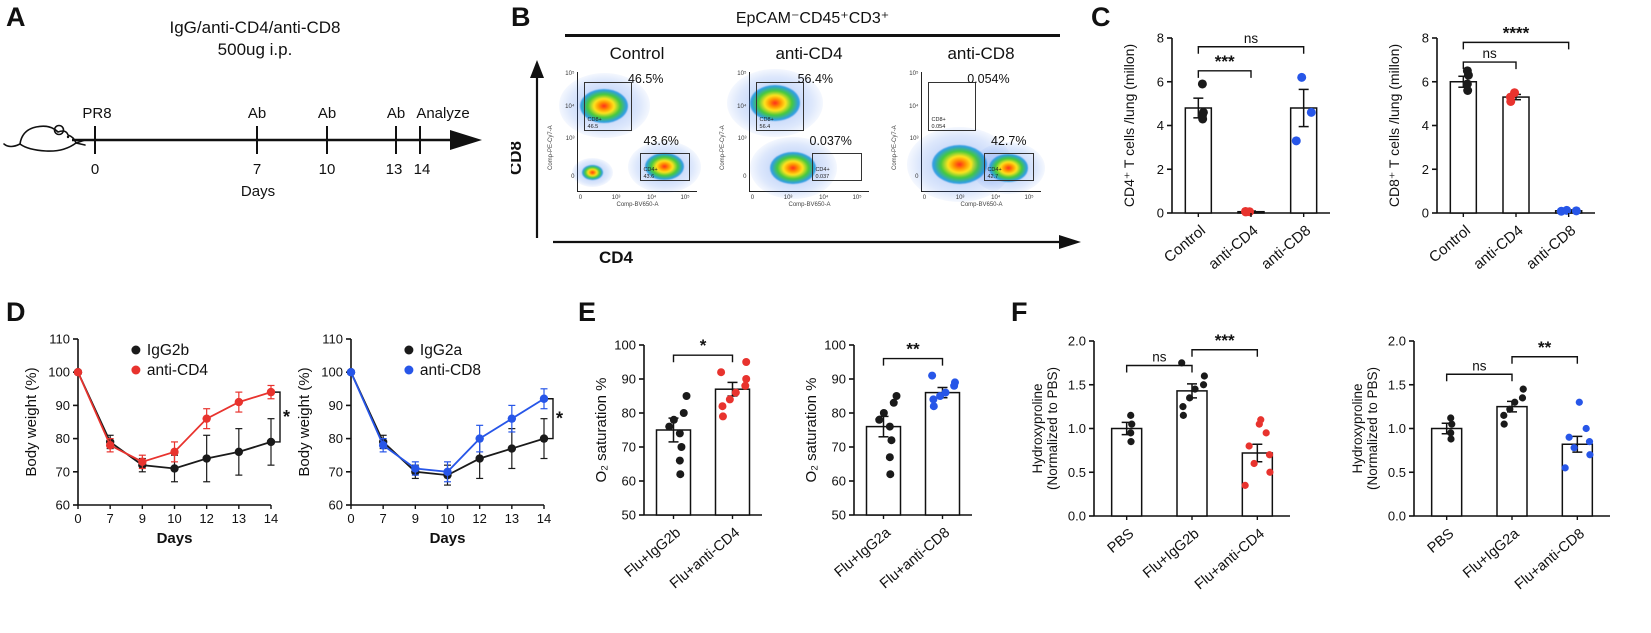 This screenshot has height=633, width=1651. Describe the element at coordinates (31, 421) in the screenshot. I see `y-axis-label: Body weight (%)` at that location.